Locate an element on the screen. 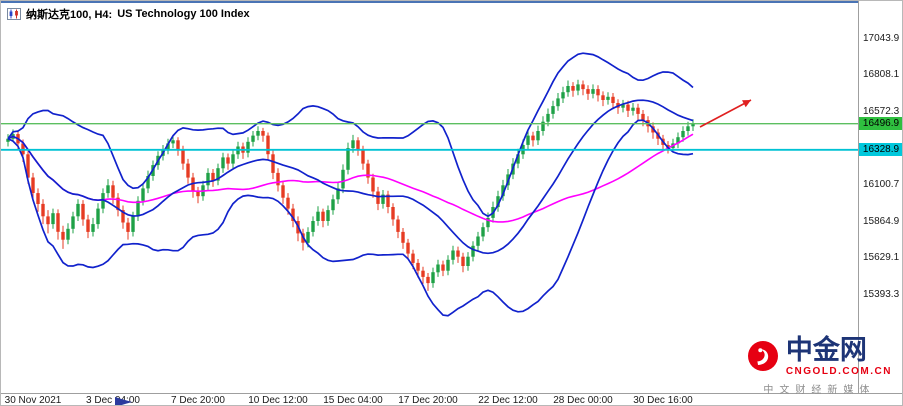 The height and width of the screenshot is (406, 903). time-axis-label: 28 Dec 00:00 is located at coordinates (583, 400).